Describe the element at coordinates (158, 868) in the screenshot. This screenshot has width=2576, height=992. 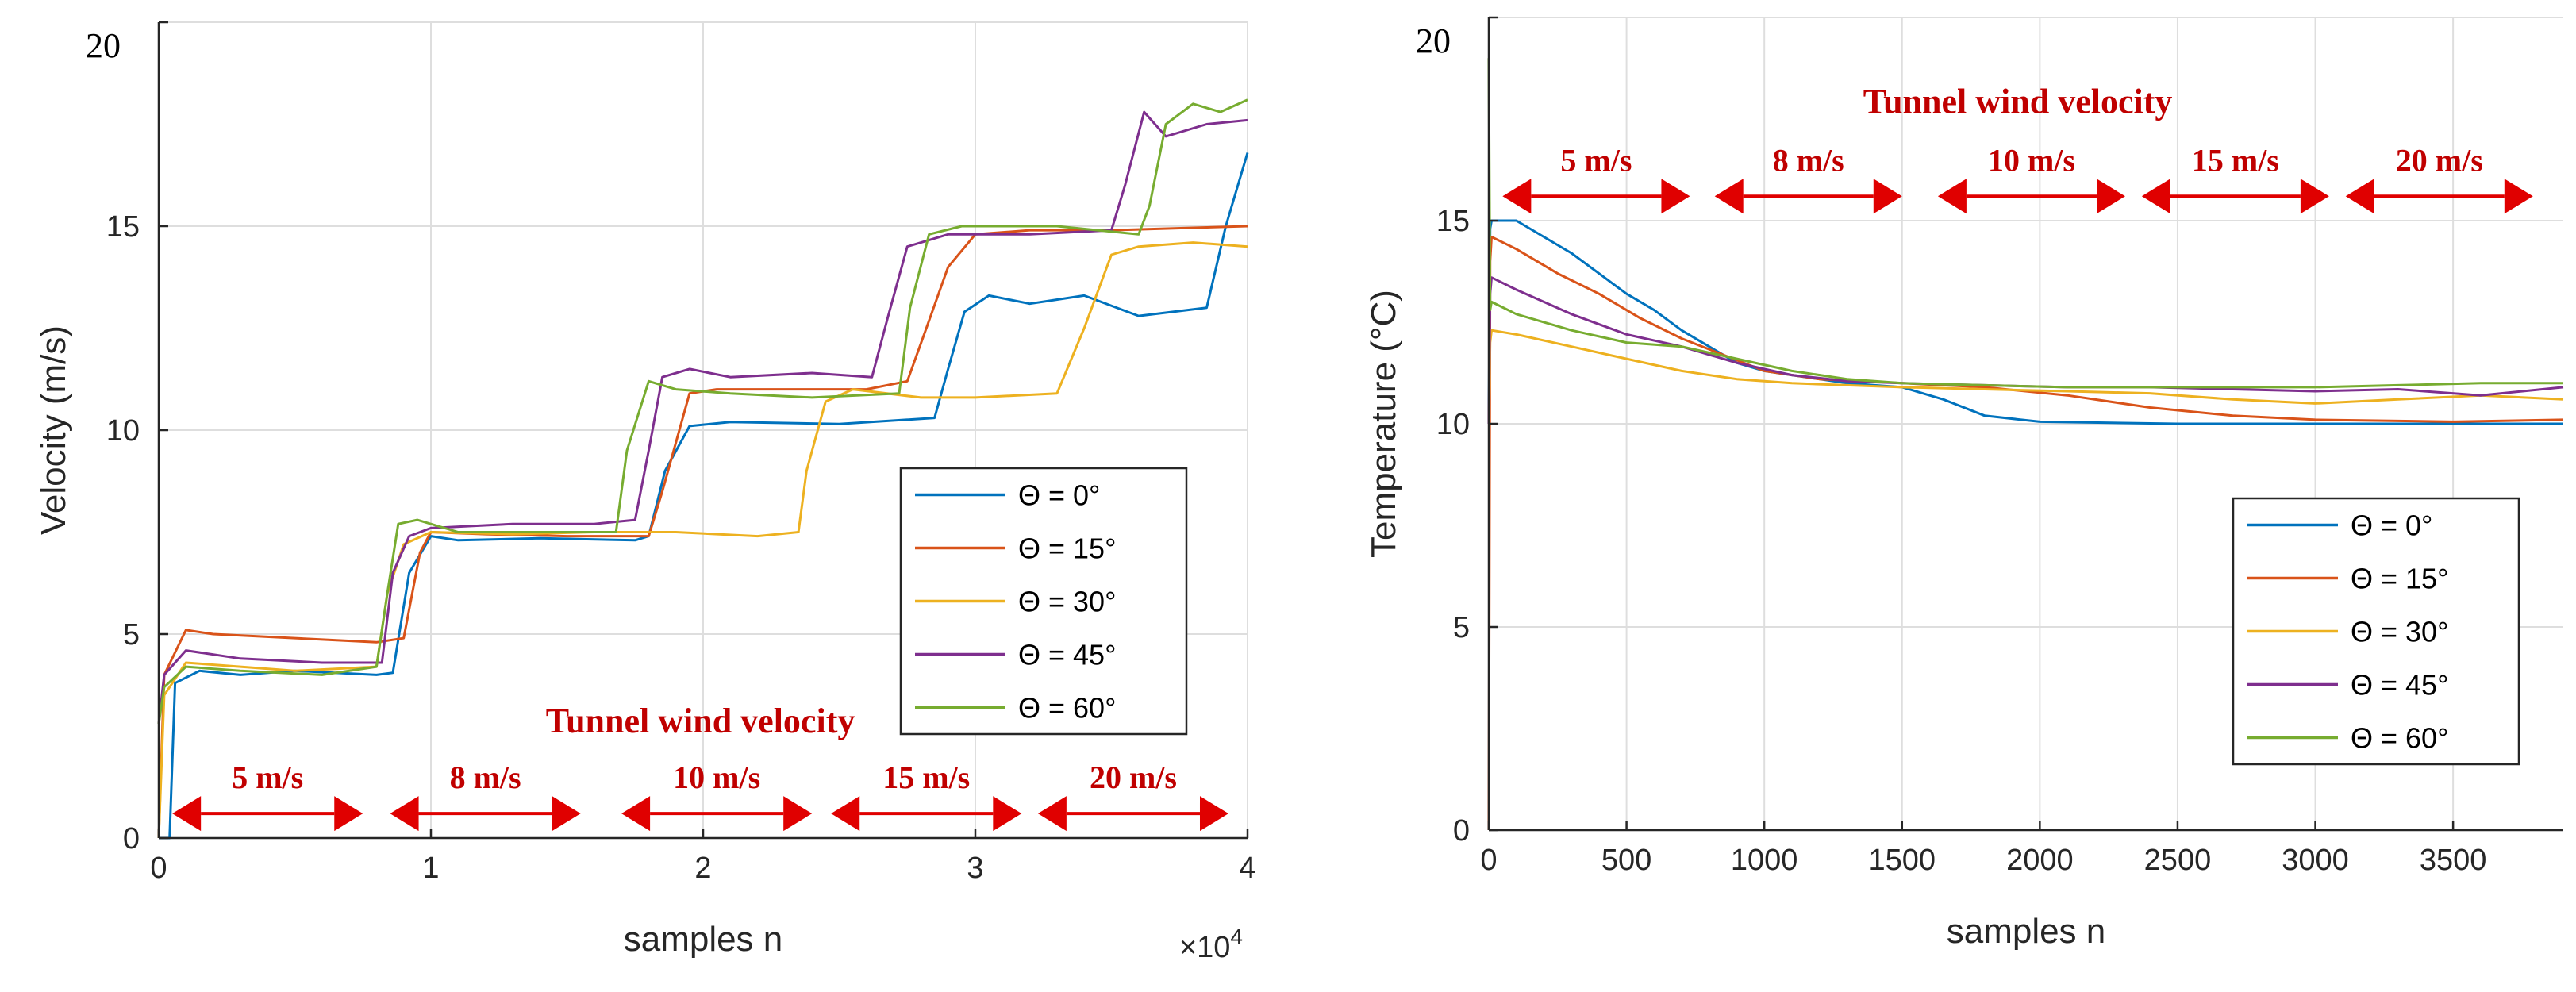
I see `velocity-x-tick-label-0: 0` at that location.